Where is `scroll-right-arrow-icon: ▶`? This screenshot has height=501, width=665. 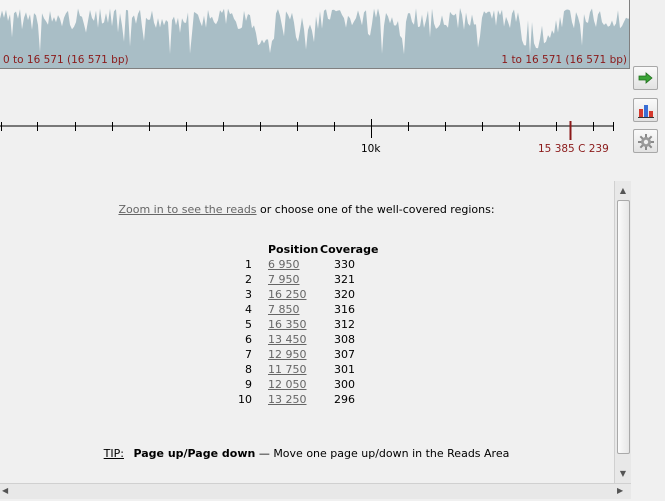 scroll-right-arrow-icon: ▶ is located at coordinates (620, 490).